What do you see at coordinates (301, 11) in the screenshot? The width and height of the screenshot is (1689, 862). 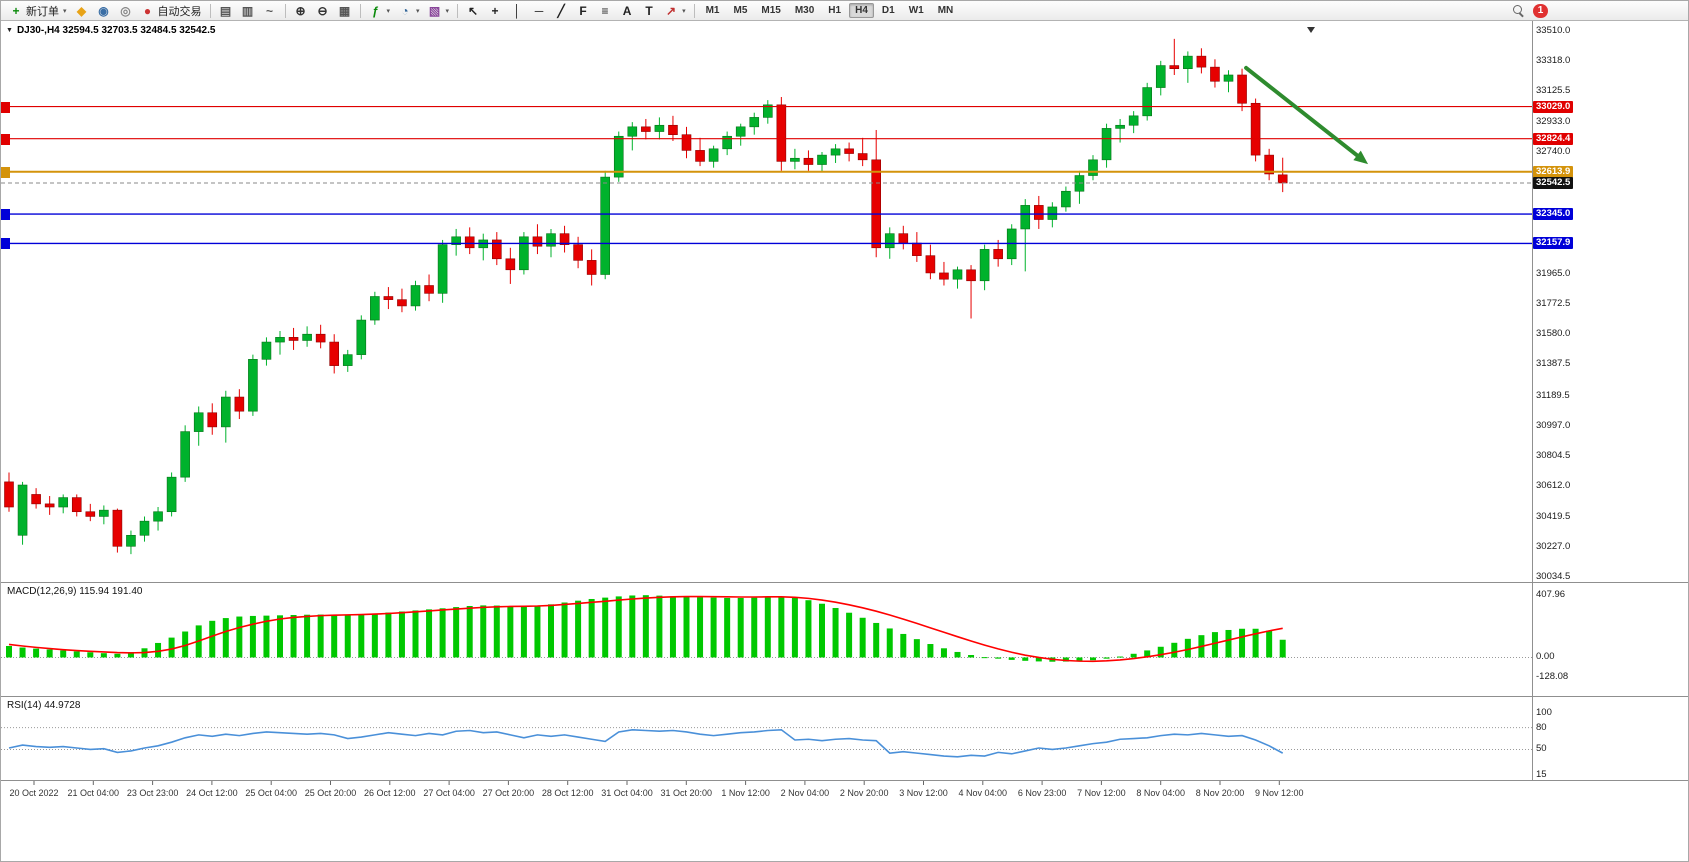 I see `toolbar-zoom-in-button: ⊕` at bounding box center [301, 11].